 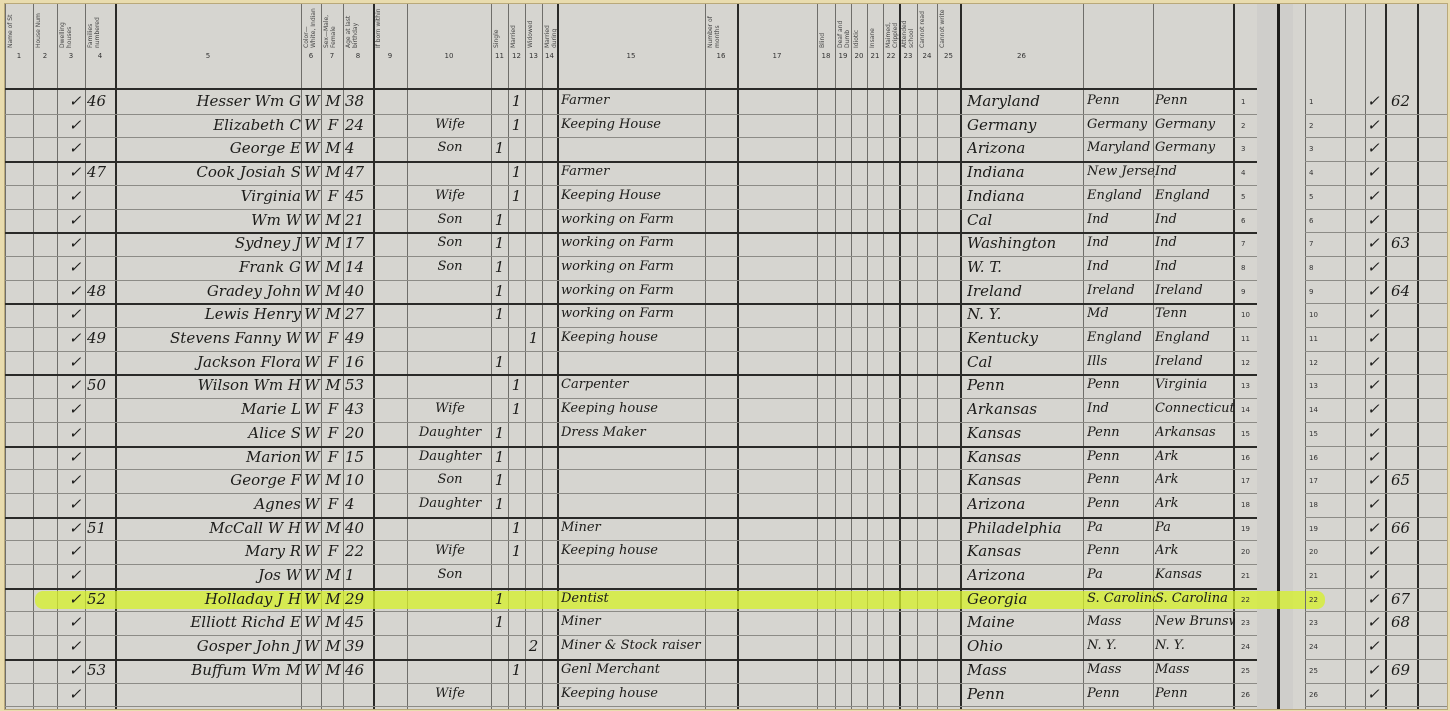 I want to click on cell-name: Agnes, so click(x=277, y=503).